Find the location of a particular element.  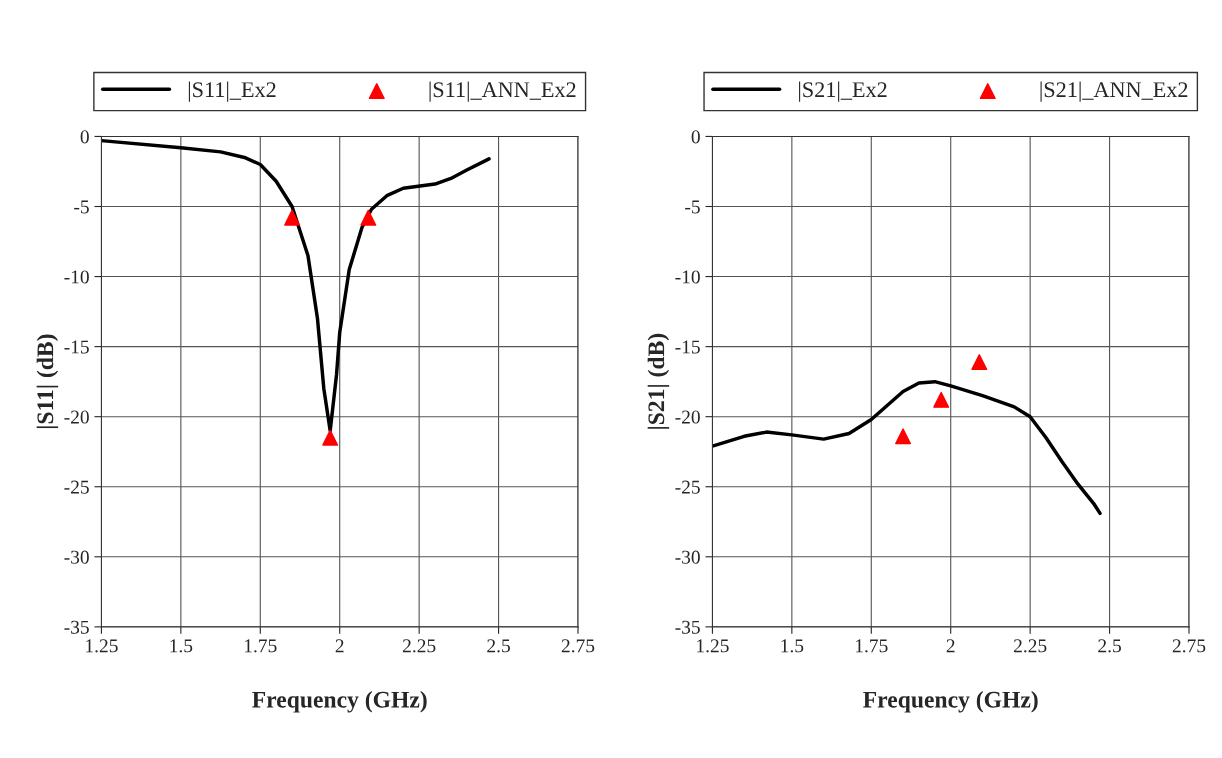

line-series is located at coordinates (907, 447).